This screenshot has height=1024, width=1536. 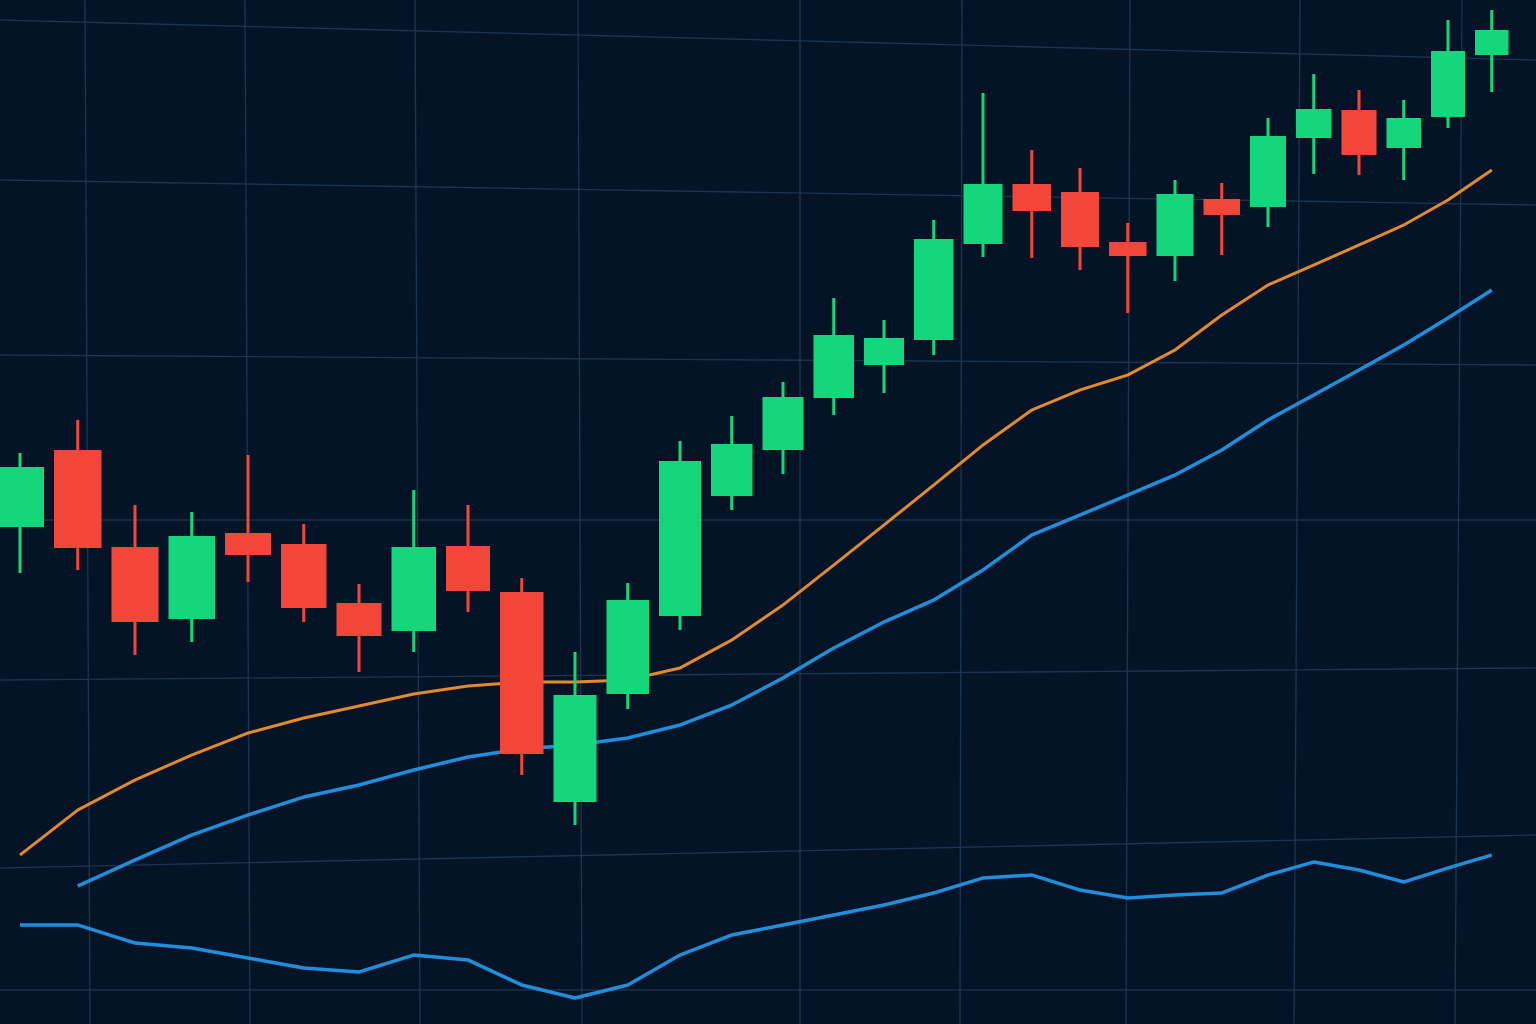 What do you see at coordinates (756, 926) in the screenshot?
I see `line-series` at bounding box center [756, 926].